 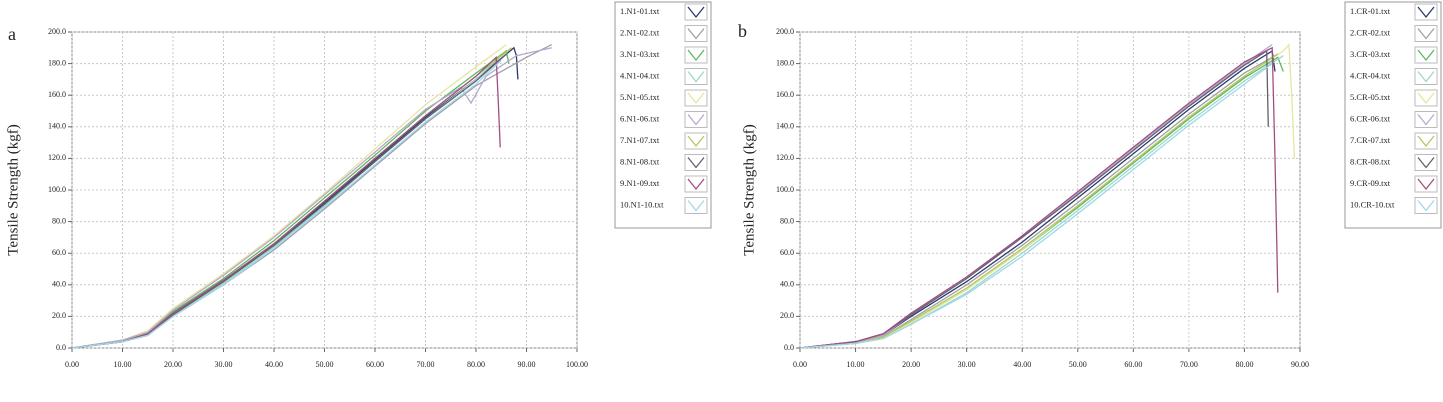 What do you see at coordinates (911, 364) in the screenshot?
I see `x-tick-label: 20.00` at bounding box center [911, 364].